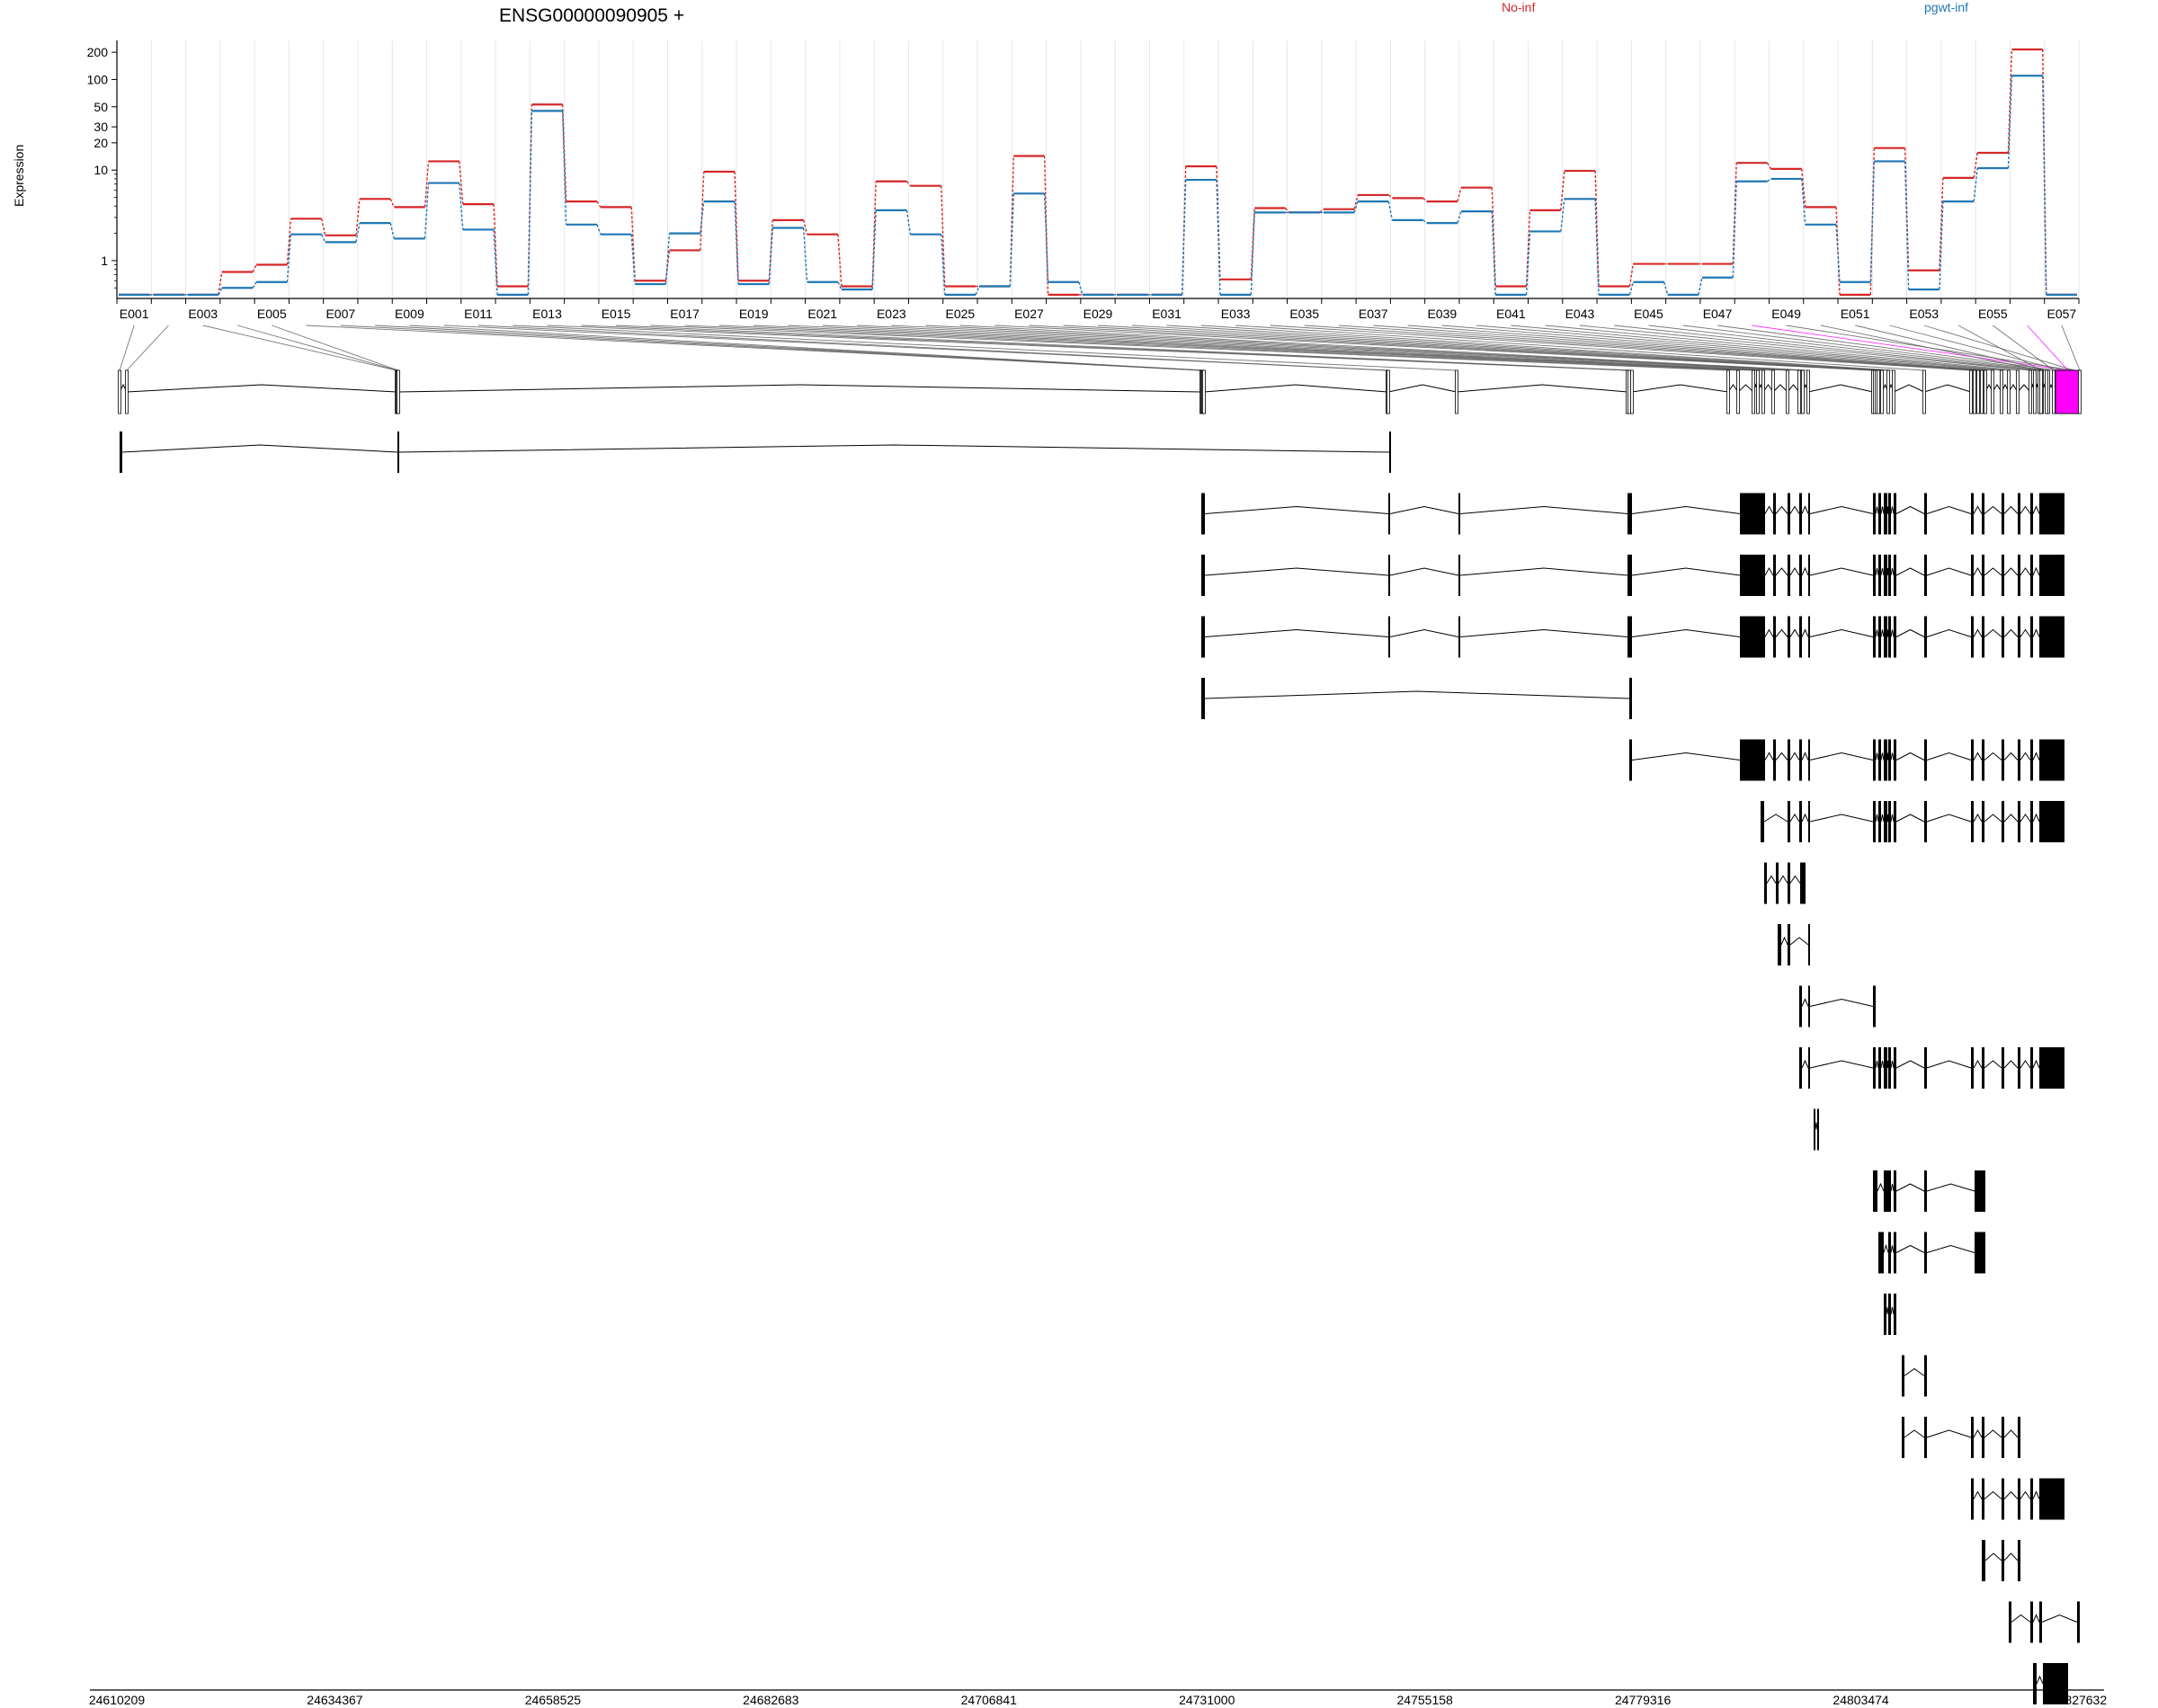 This screenshot has width=2158, height=1708. What do you see at coordinates (1425, 1700) in the screenshot?
I see `genome-coordinate-label: 24755158` at bounding box center [1425, 1700].